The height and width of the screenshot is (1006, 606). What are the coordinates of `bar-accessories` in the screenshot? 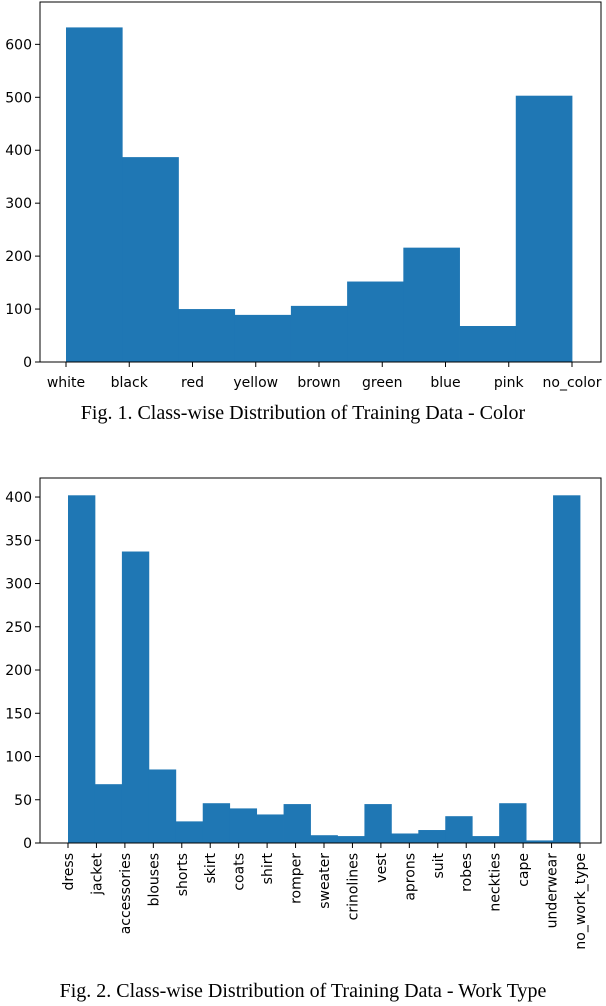 It's located at (135, 697).